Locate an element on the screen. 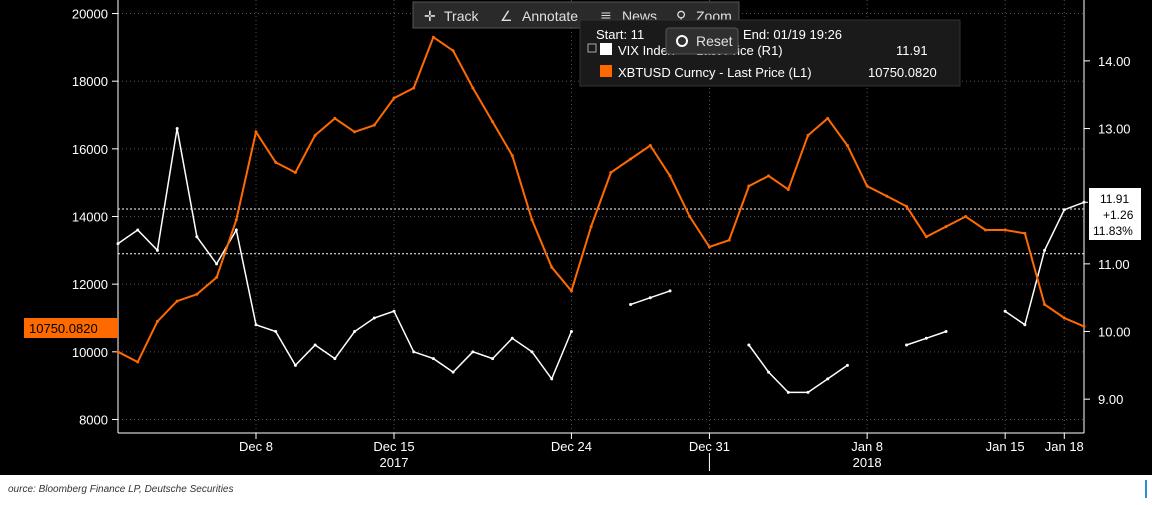  track-button: ✛ Track is located at coordinates (451, 16).